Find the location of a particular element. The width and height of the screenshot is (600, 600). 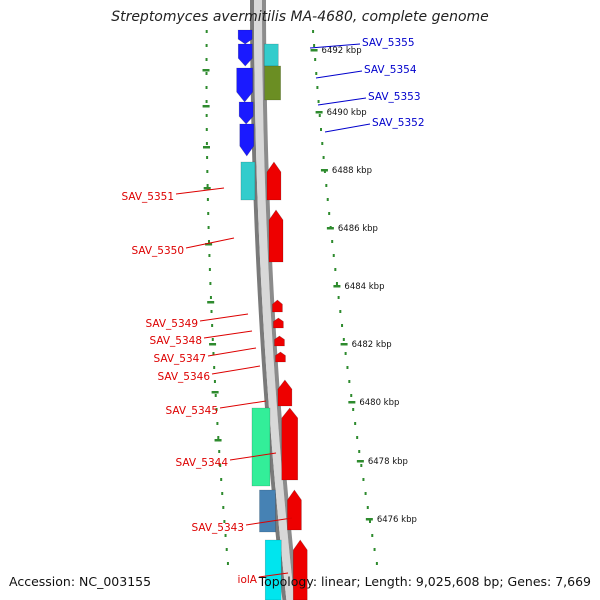

gene-feature-spring is located at coordinates (261, 447).